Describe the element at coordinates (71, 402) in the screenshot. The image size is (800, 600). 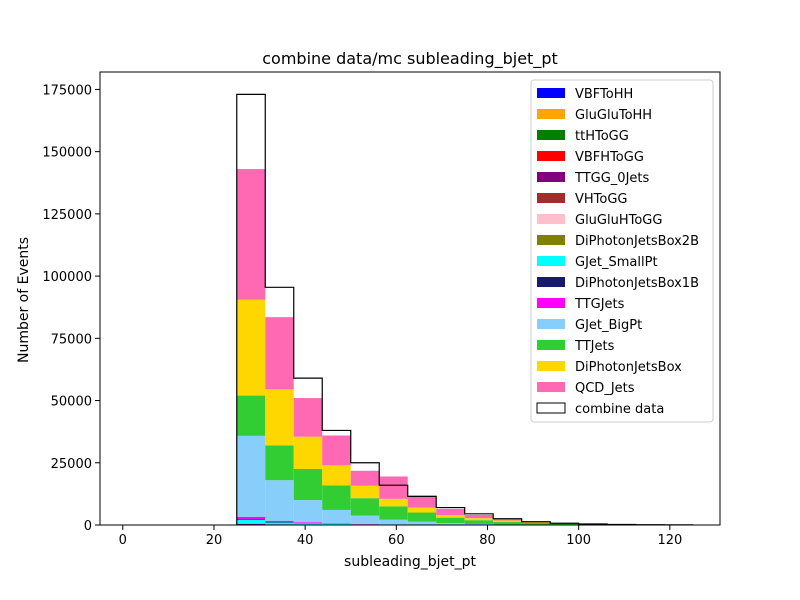
I see `y-tick-label: 50000` at that location.